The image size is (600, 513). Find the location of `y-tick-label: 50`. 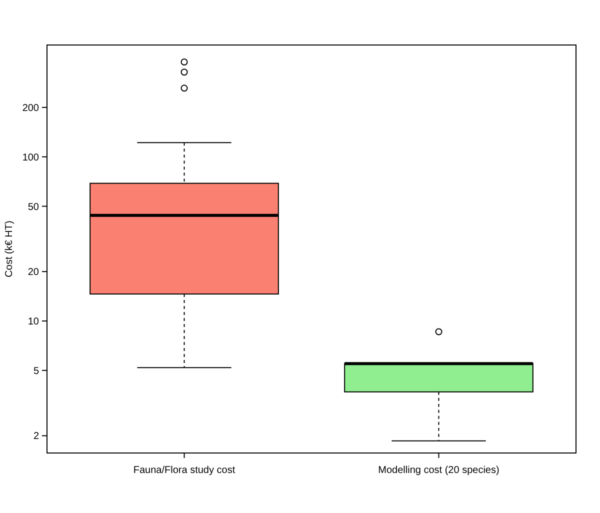

y-tick-label: 50 is located at coordinates (34, 207).